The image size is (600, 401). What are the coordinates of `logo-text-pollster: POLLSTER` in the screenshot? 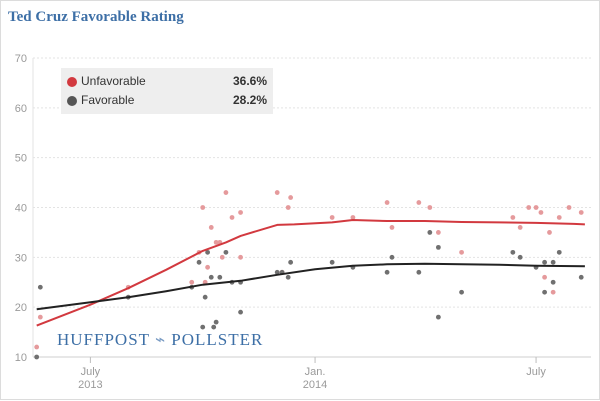 It's located at (217, 339).